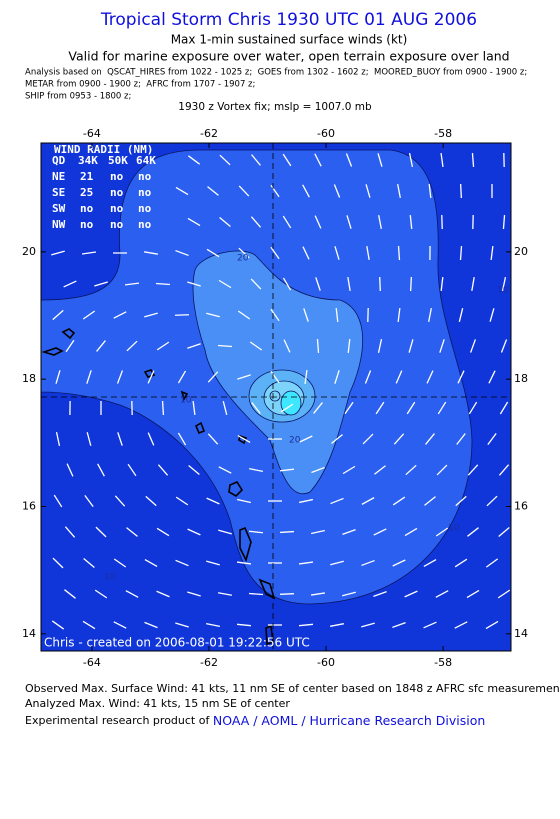 The image size is (560, 819). Describe the element at coordinates (58, 176) in the screenshot. I see `wind-radii-cell: NE` at that location.